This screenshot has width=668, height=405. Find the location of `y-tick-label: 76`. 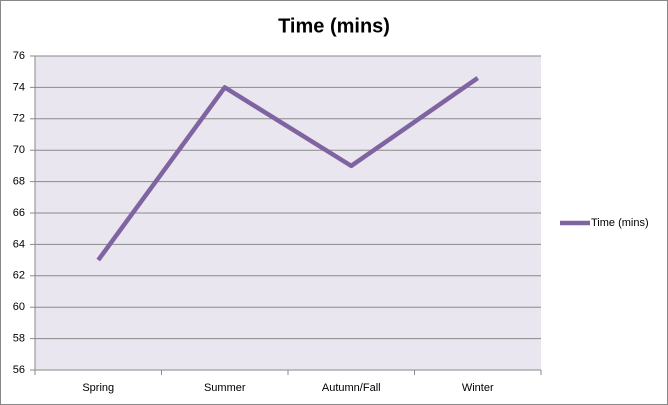

y-tick-label: 76 is located at coordinates (19, 56).